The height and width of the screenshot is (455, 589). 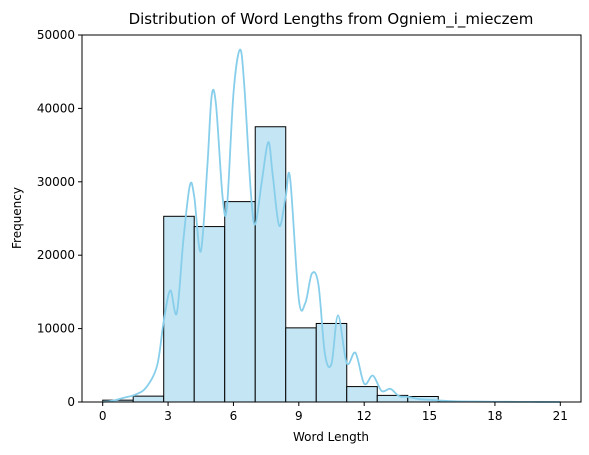 I want to click on x-tick-label: 9, so click(x=299, y=416).